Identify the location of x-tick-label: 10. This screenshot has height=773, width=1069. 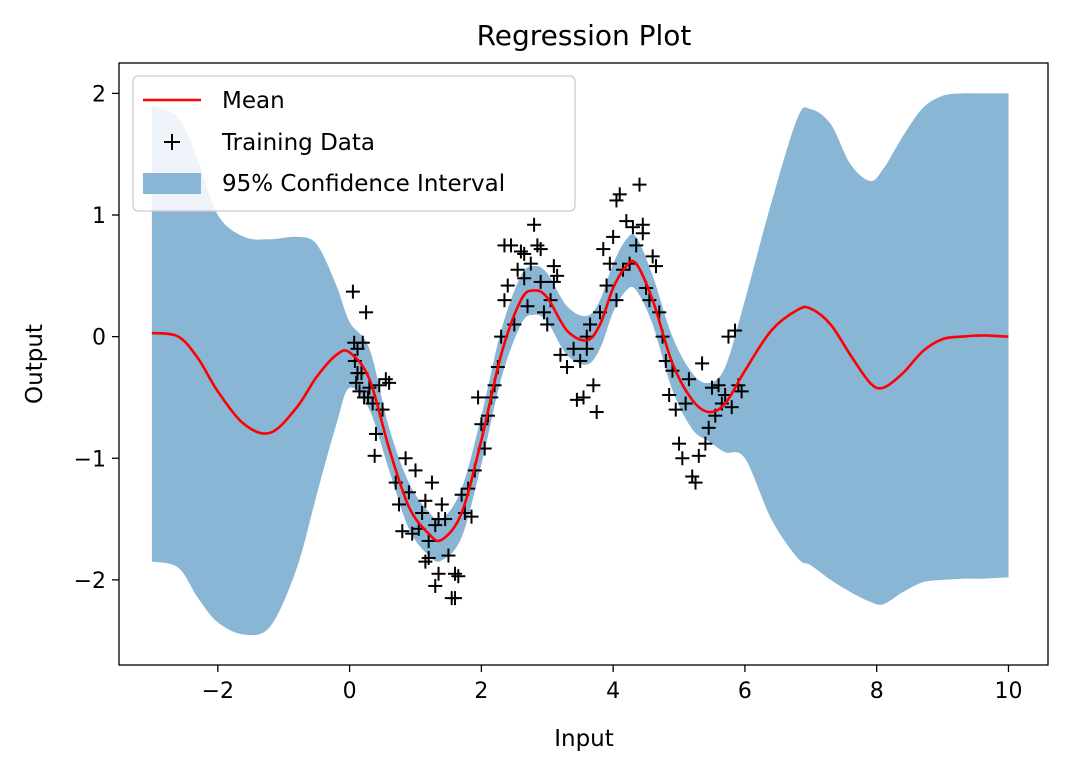
(1008, 691).